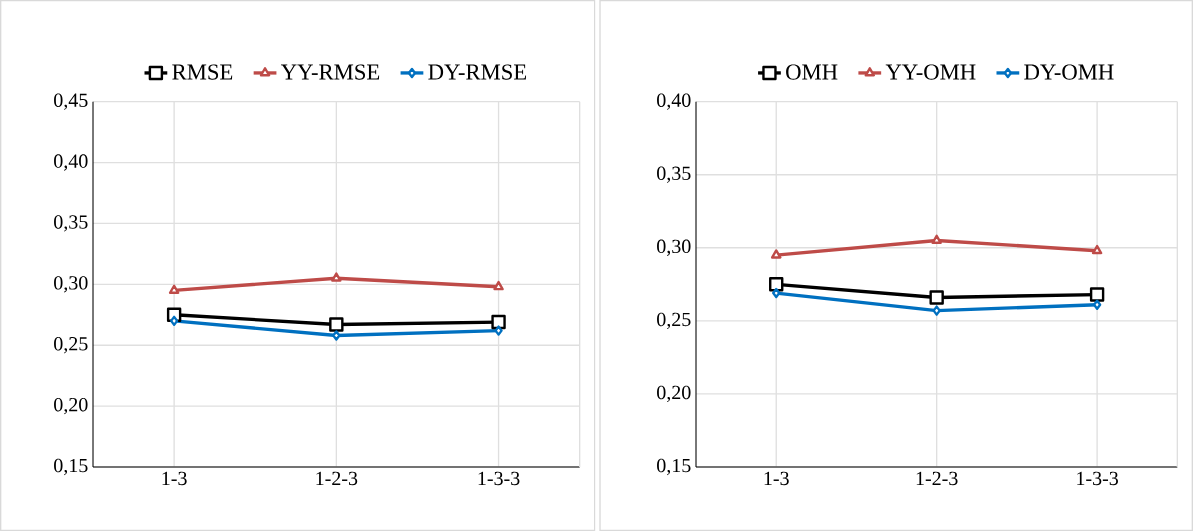 This screenshot has width=1193, height=531. What do you see at coordinates (202, 72) in the screenshot?
I see `legend-label: RMSE` at bounding box center [202, 72].